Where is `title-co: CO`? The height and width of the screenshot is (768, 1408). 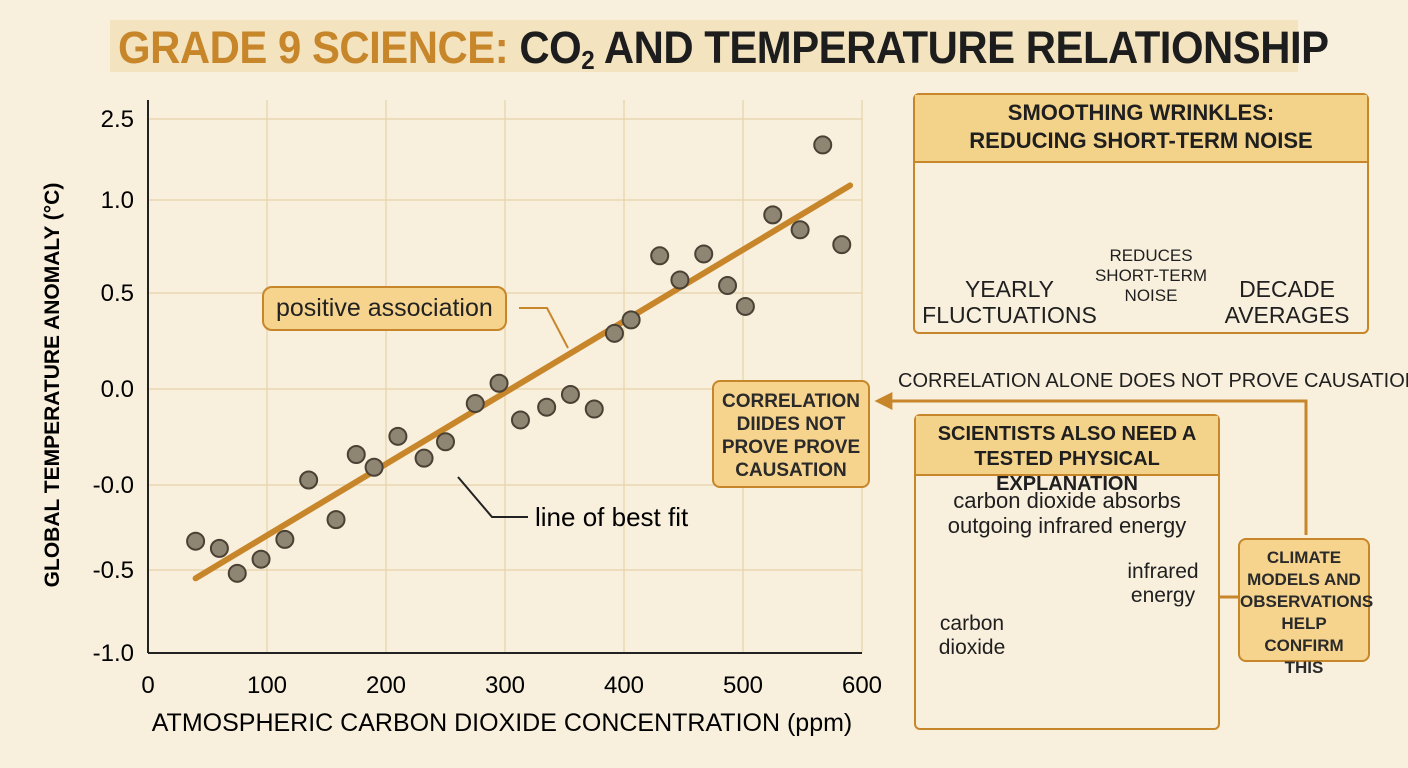 title-co: CO is located at coordinates (550, 47).